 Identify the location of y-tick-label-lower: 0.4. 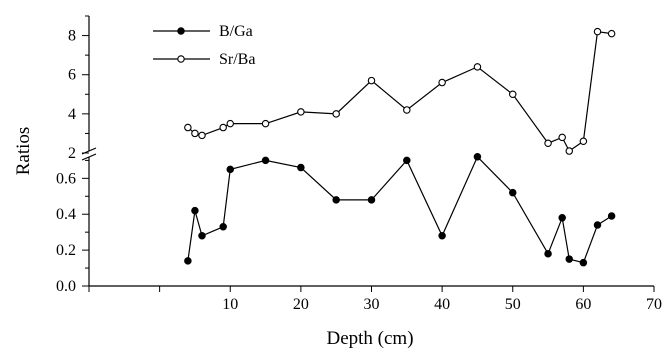
(66, 214).